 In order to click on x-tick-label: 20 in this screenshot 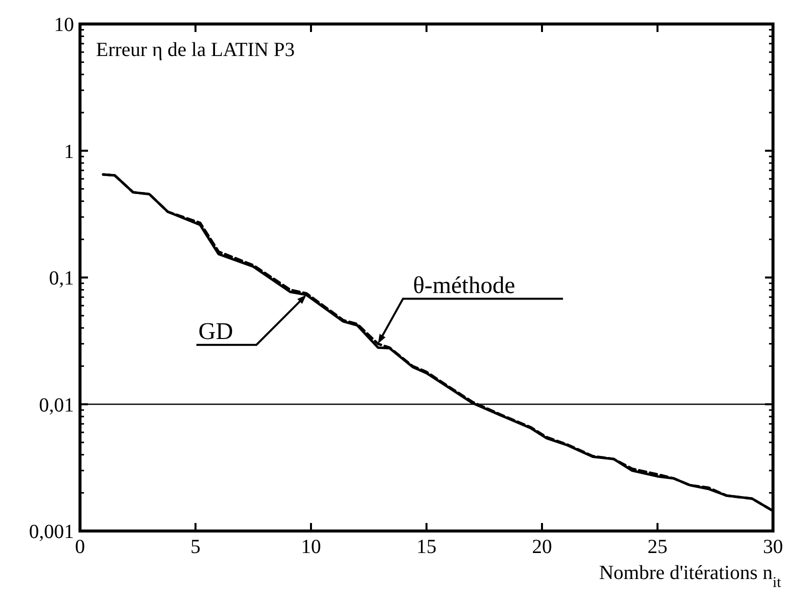, I will do `click(542, 547)`.